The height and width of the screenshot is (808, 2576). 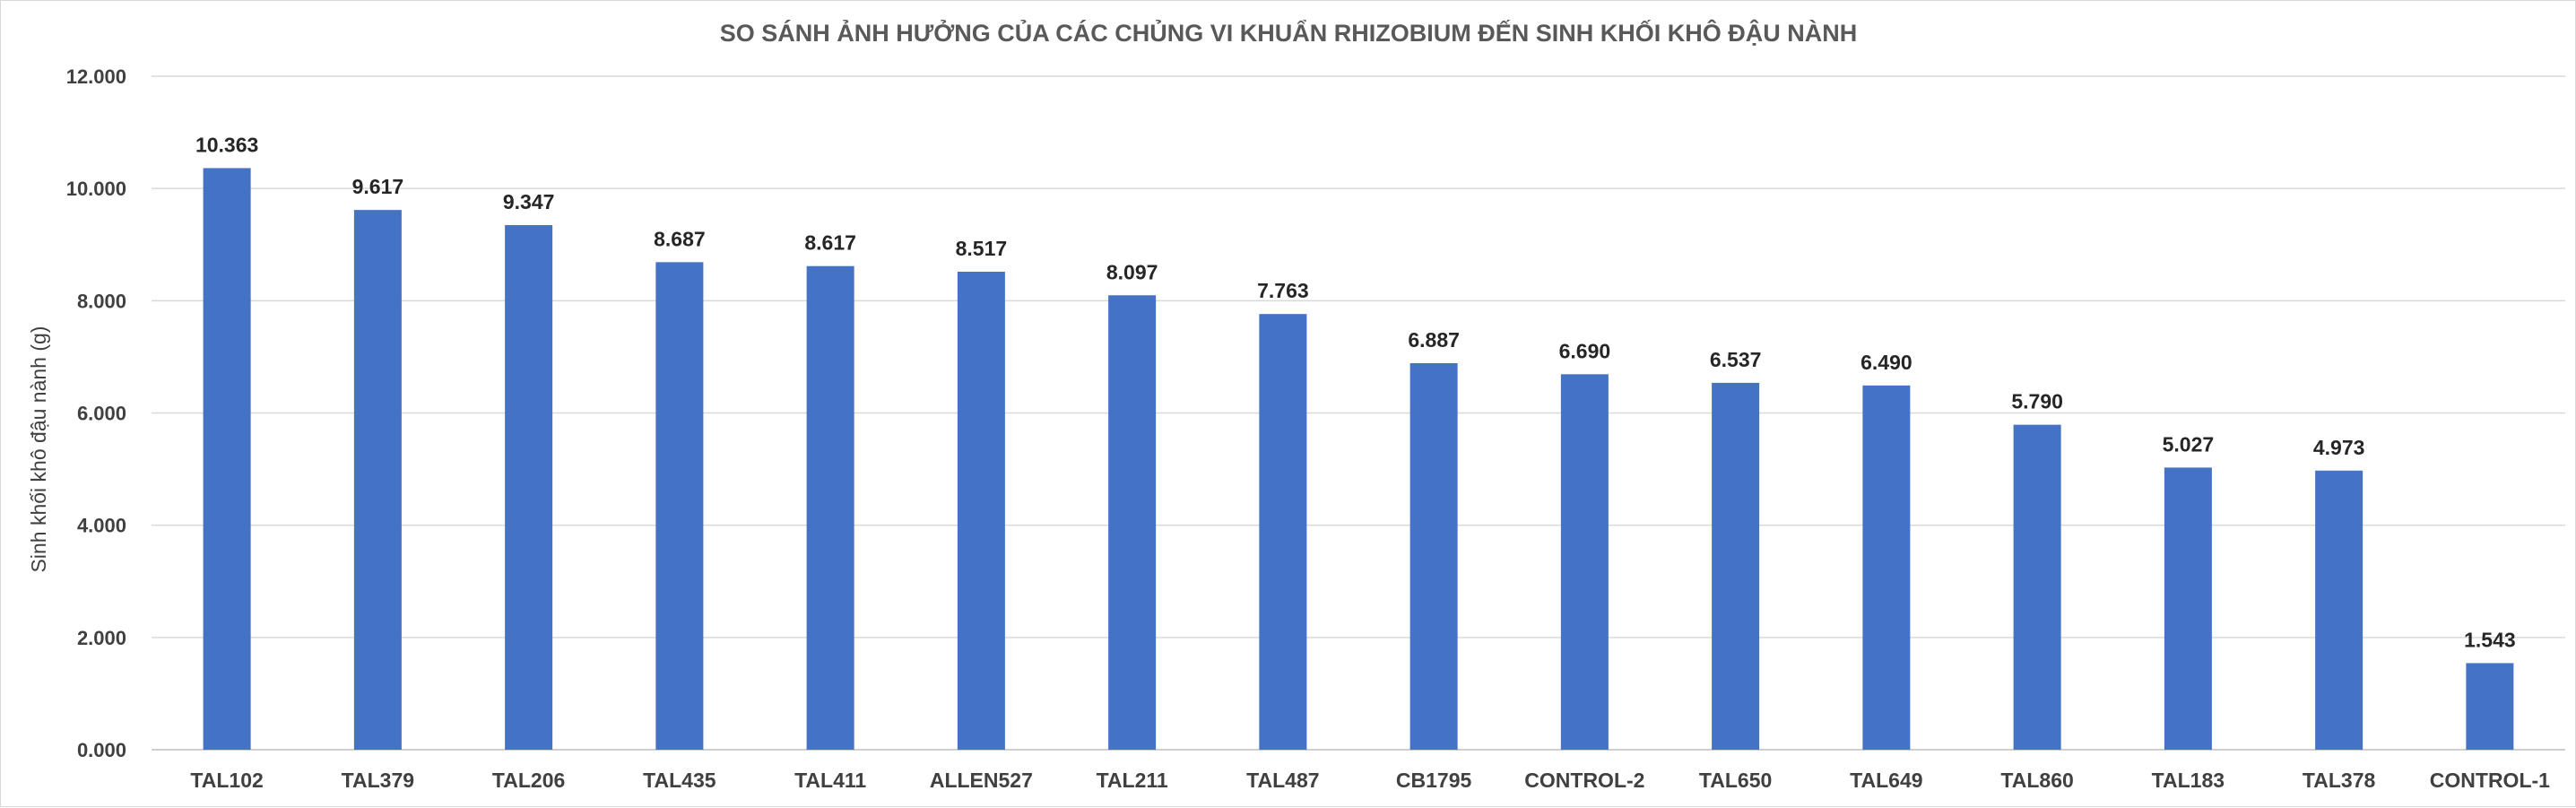 What do you see at coordinates (529, 201) in the screenshot?
I see `data-label: 9.347` at bounding box center [529, 201].